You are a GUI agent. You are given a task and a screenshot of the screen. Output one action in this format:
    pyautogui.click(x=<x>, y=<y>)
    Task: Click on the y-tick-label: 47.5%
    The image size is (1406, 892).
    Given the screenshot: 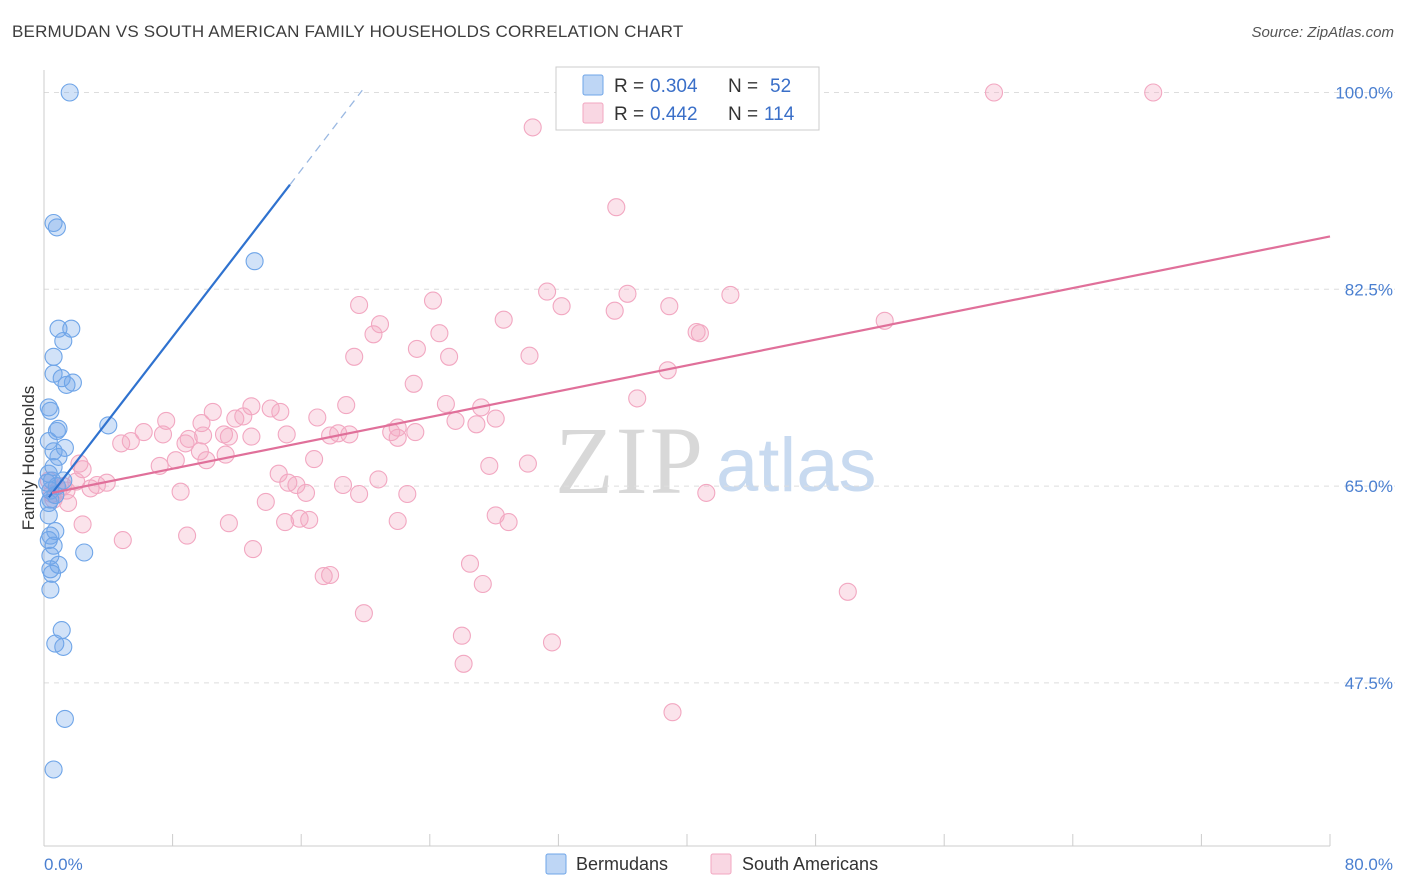 What is the action you would take?
    pyautogui.click(x=1369, y=683)
    